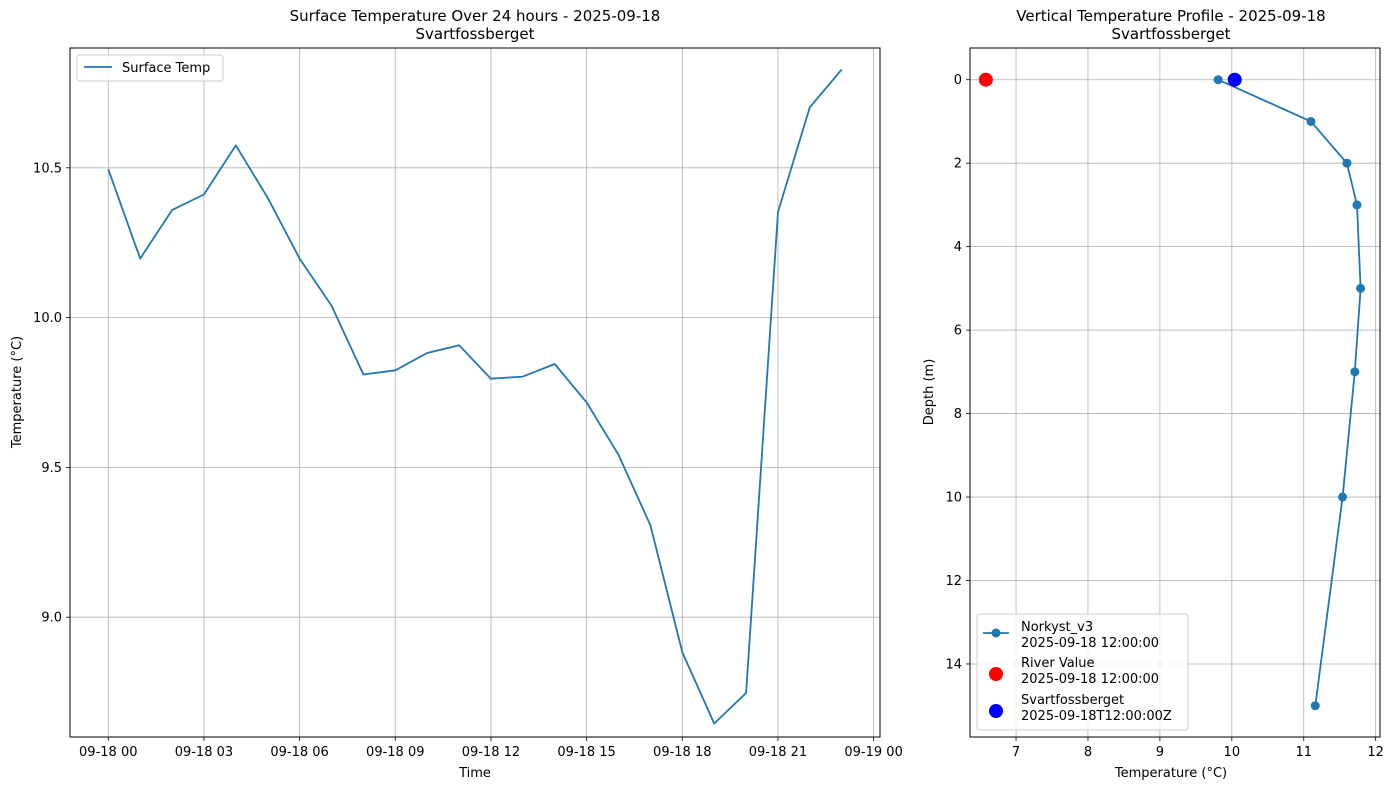 The width and height of the screenshot is (1389, 790). Describe the element at coordinates (474, 34) in the screenshot. I see `chart1-subtitle: Svartfossberget` at that location.